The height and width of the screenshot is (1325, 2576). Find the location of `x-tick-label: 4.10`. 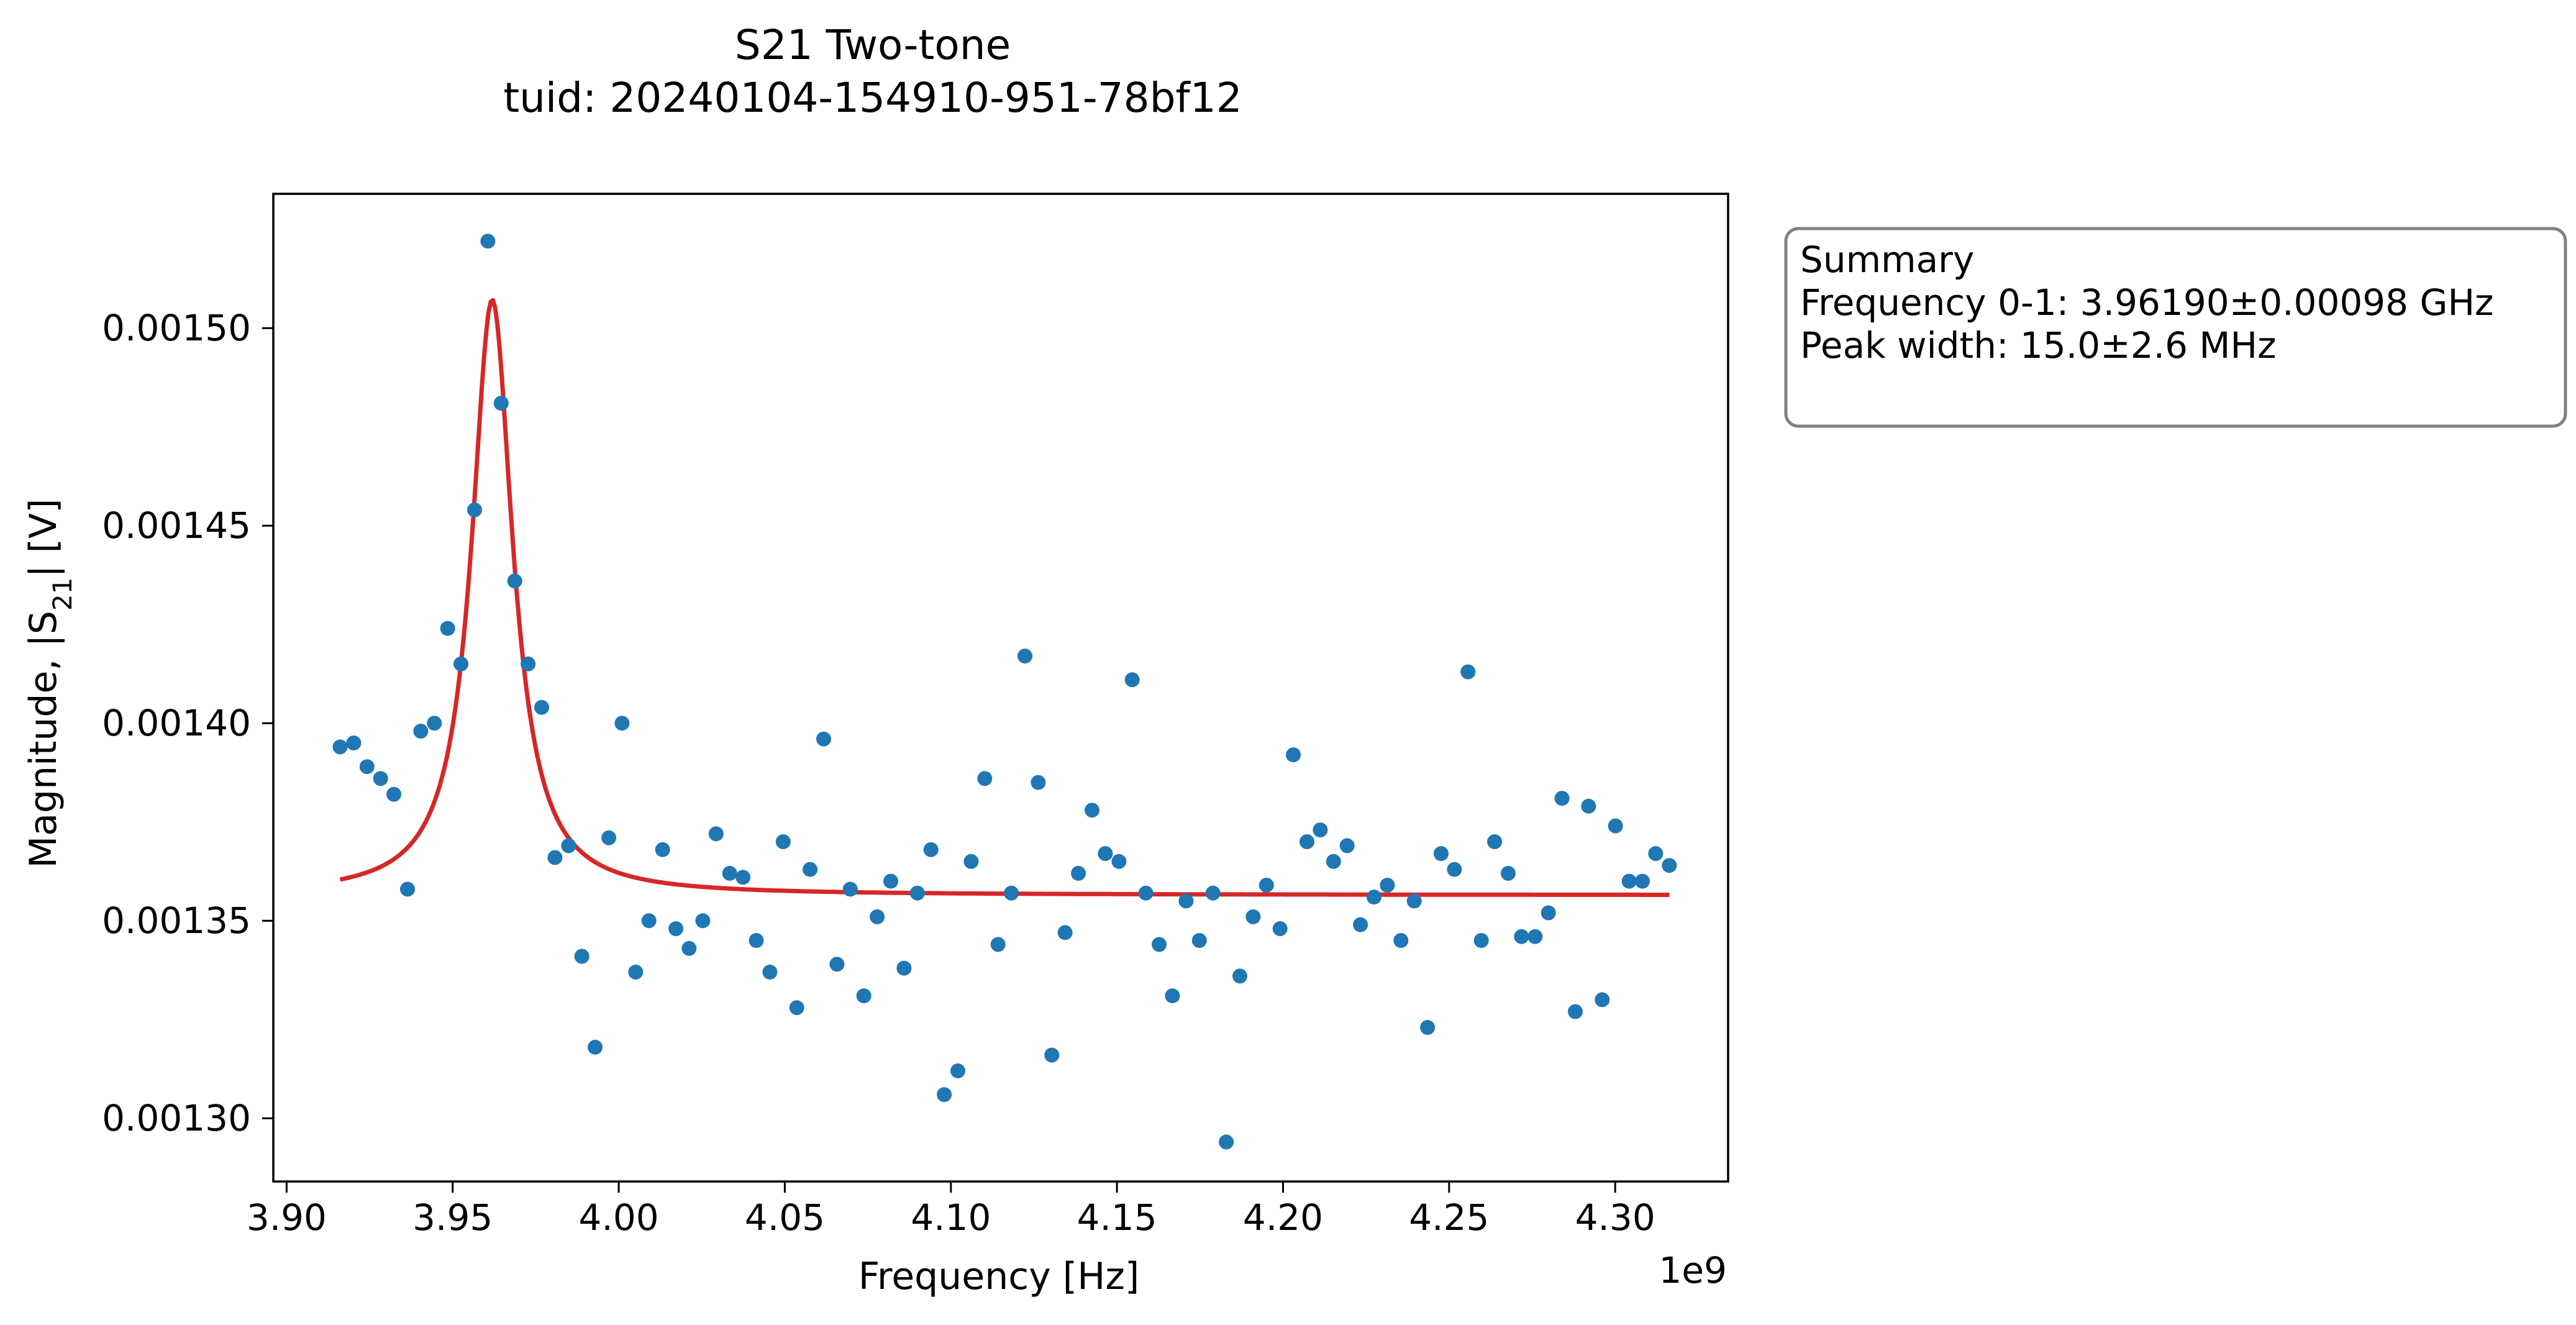

x-tick-label: 4.10 is located at coordinates (951, 1217).